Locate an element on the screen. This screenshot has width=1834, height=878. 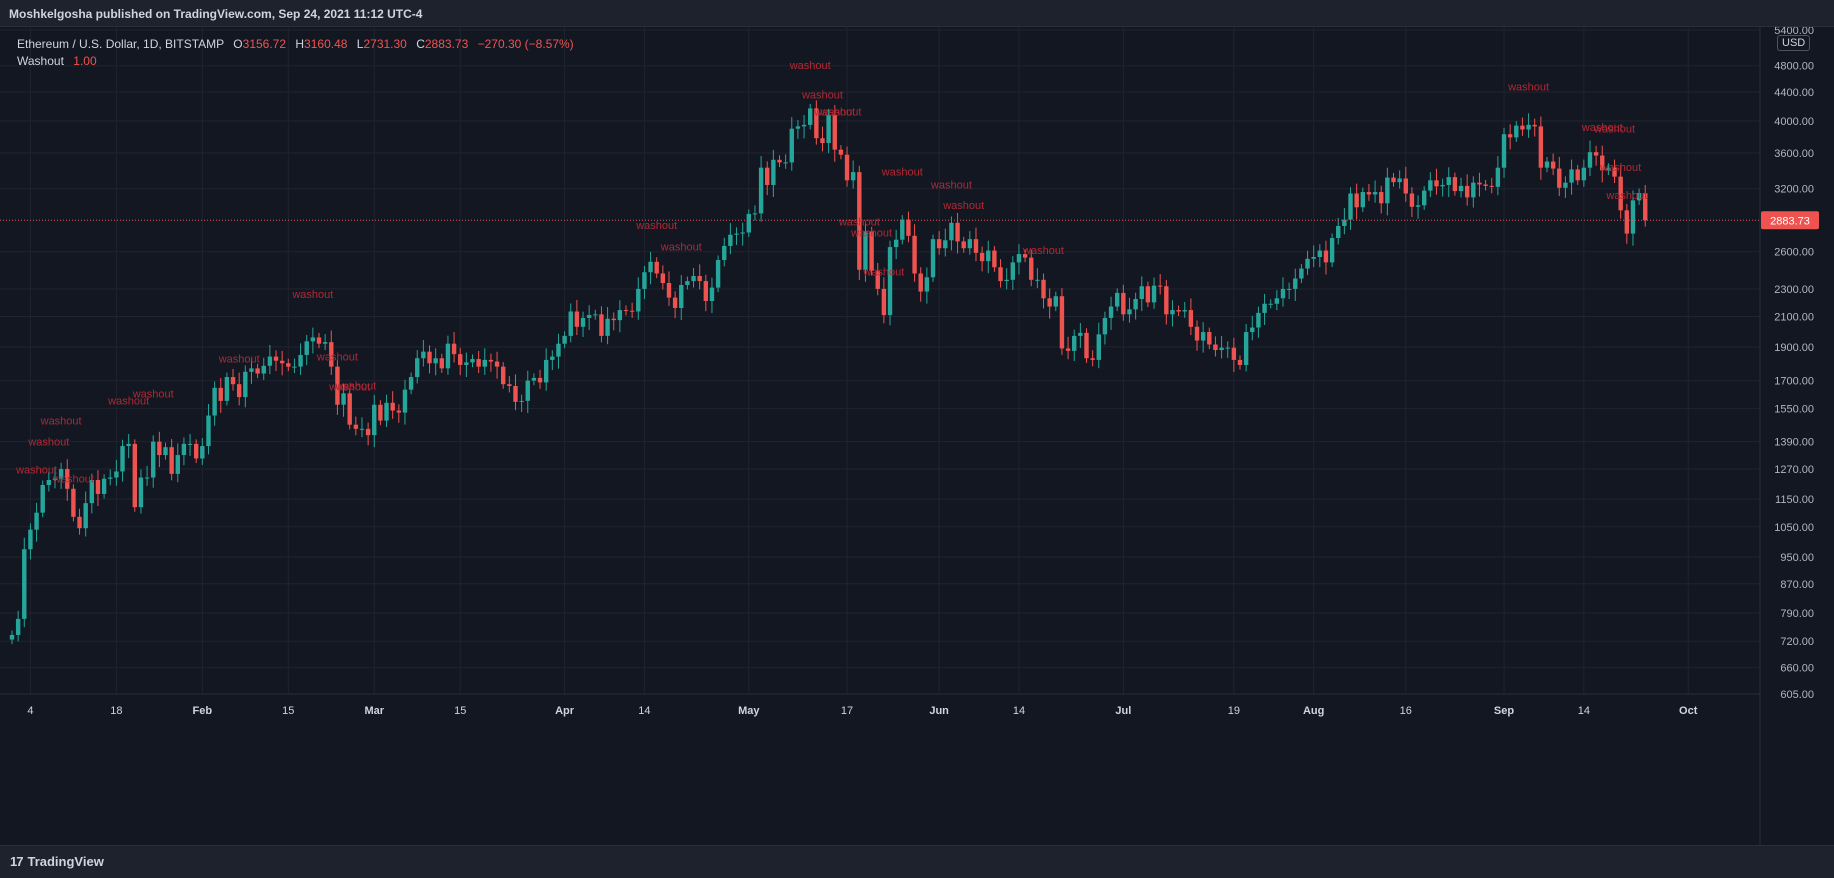
x-tick-label: Feb is located at coordinates (203, 711).